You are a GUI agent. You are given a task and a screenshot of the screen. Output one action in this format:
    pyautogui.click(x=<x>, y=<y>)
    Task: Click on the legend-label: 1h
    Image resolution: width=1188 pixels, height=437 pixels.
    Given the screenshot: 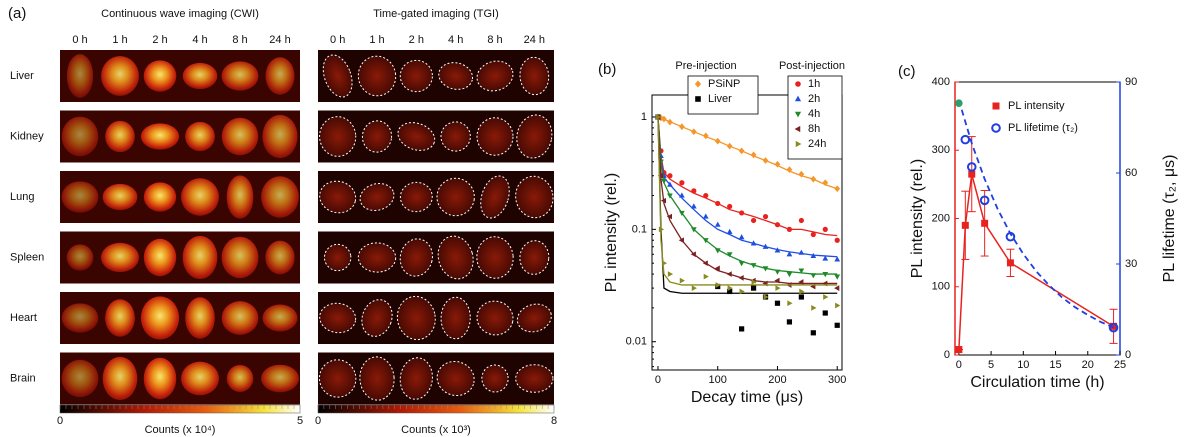 What is the action you would take?
    pyautogui.click(x=814, y=84)
    